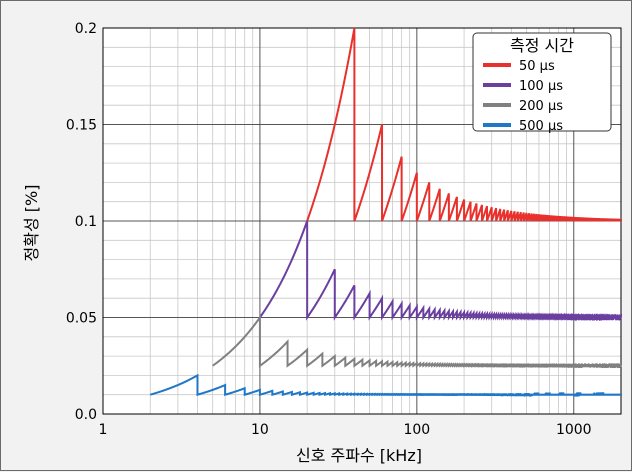 This screenshot has height=472, width=632. Describe the element at coordinates (86, 29) in the screenshot. I see `y-tick-label: 0.2` at that location.